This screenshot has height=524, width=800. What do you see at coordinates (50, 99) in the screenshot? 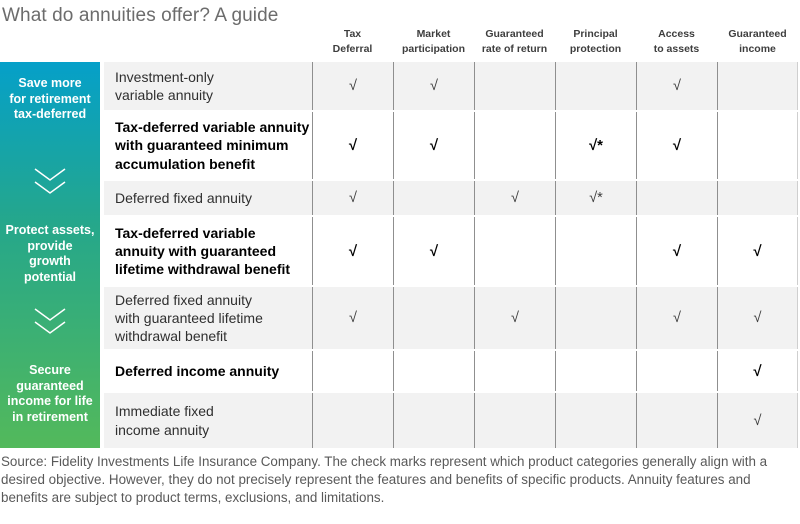
I see `objective-label: Save more for retirement tax-deferred` at bounding box center [50, 99].